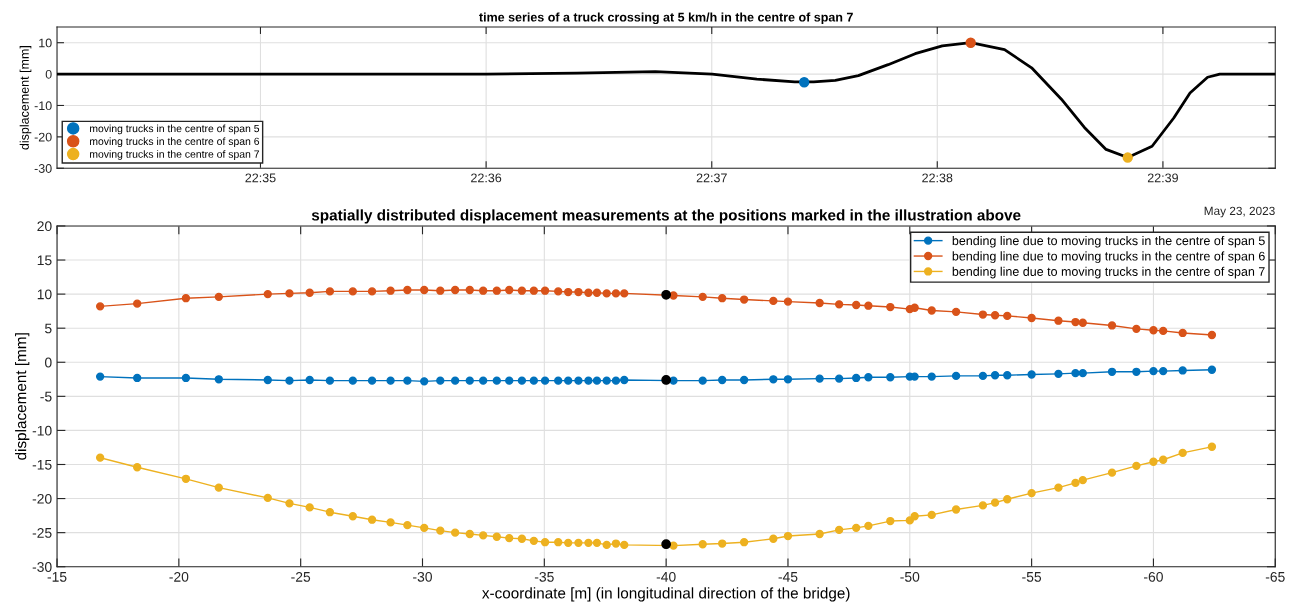 The width and height of the screenshot is (1296, 614). Describe the element at coordinates (788, 577) in the screenshot. I see `x-tick-label: -45` at that location.